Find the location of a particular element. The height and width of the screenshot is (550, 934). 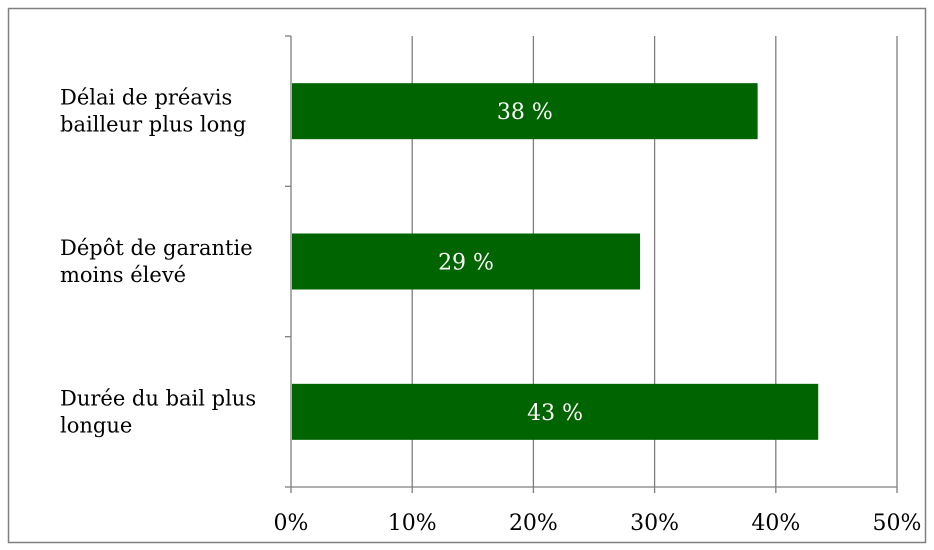

x-tick-label: 0% is located at coordinates (291, 523).